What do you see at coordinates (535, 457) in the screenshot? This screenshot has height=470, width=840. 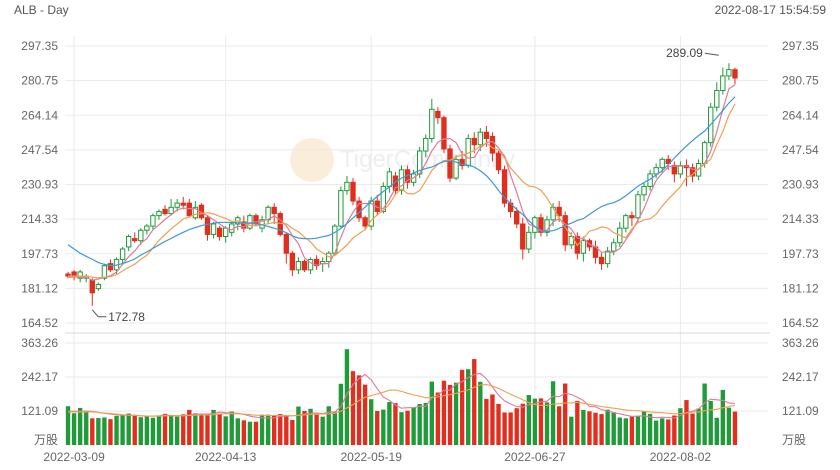 I see `date-axis-label: 2022-06-27` at bounding box center [535, 457].